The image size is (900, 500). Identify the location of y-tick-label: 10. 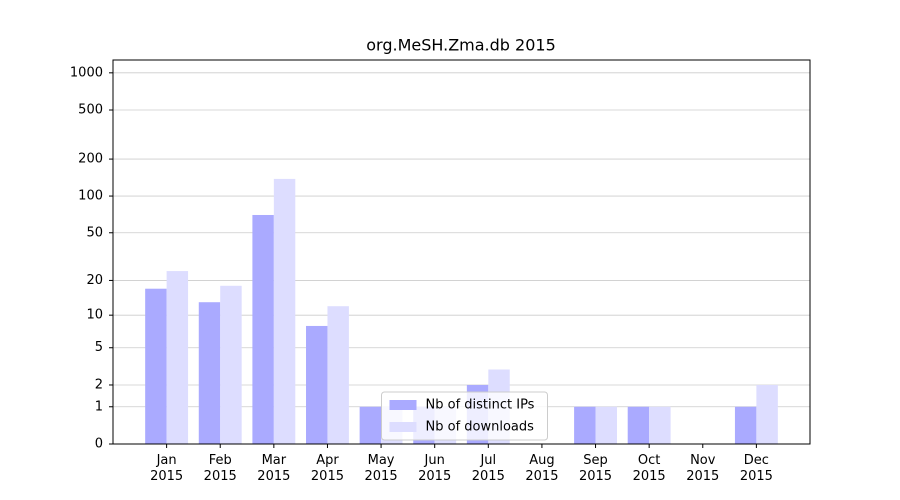
(94, 315).